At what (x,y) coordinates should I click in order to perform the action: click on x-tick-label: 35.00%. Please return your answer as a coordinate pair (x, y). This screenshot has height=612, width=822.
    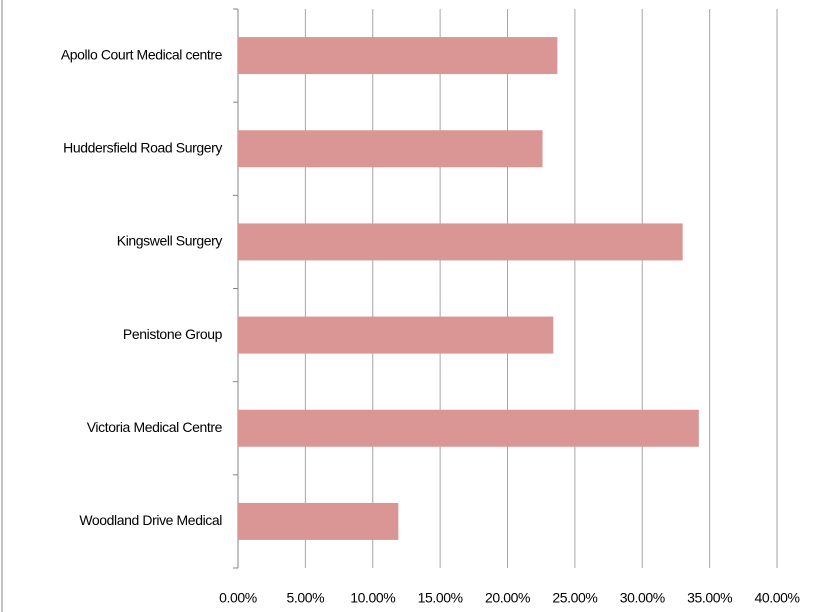
    Looking at the image, I should click on (709, 598).